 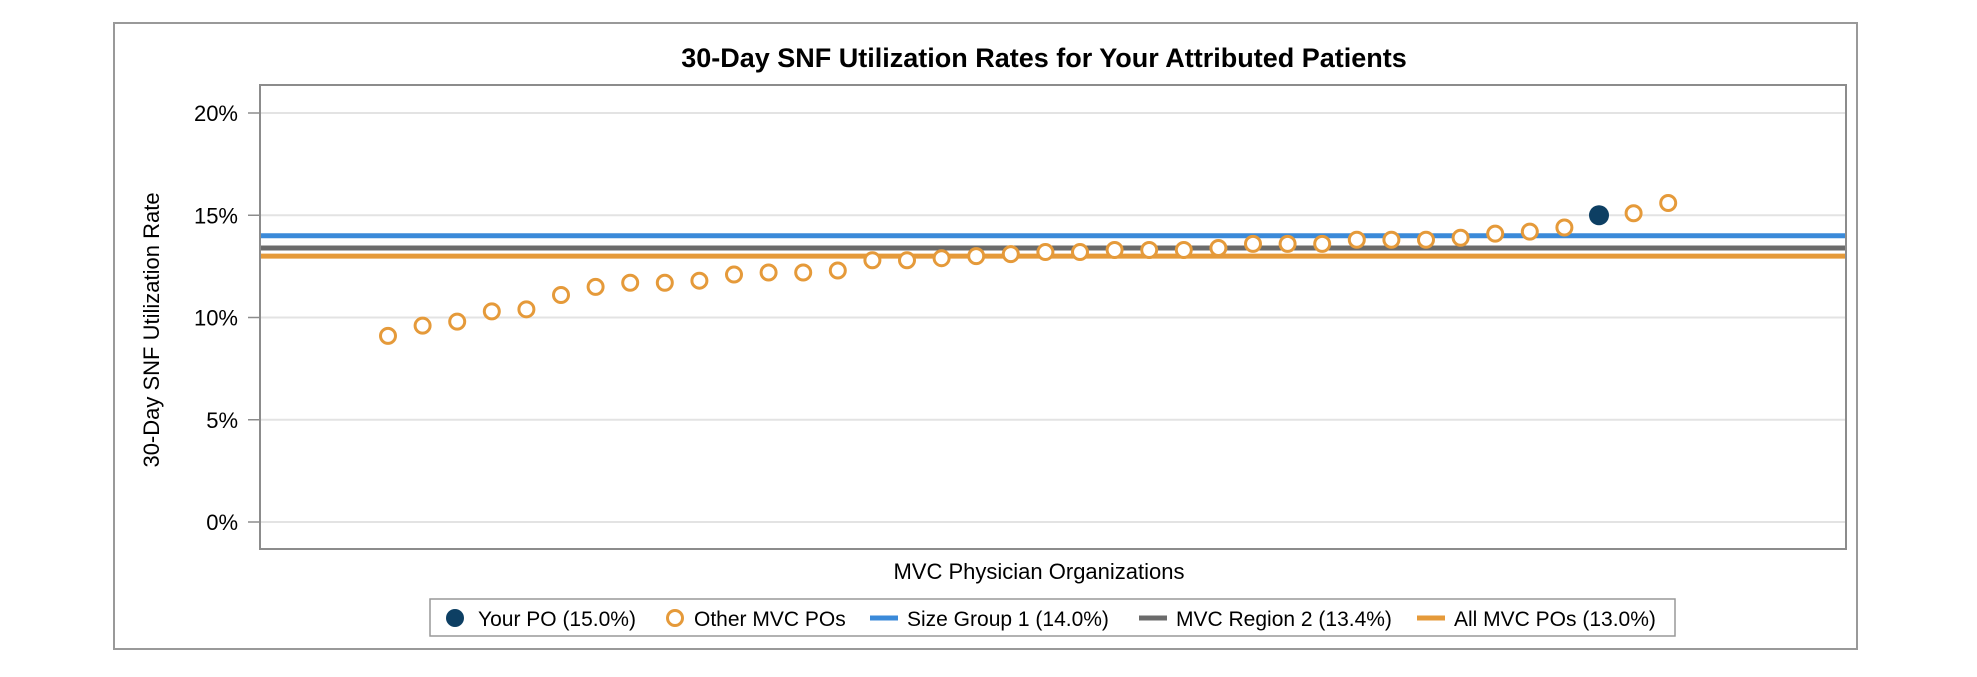 What do you see at coordinates (216, 215) in the screenshot?
I see `y-tick-label: 15%` at bounding box center [216, 215].